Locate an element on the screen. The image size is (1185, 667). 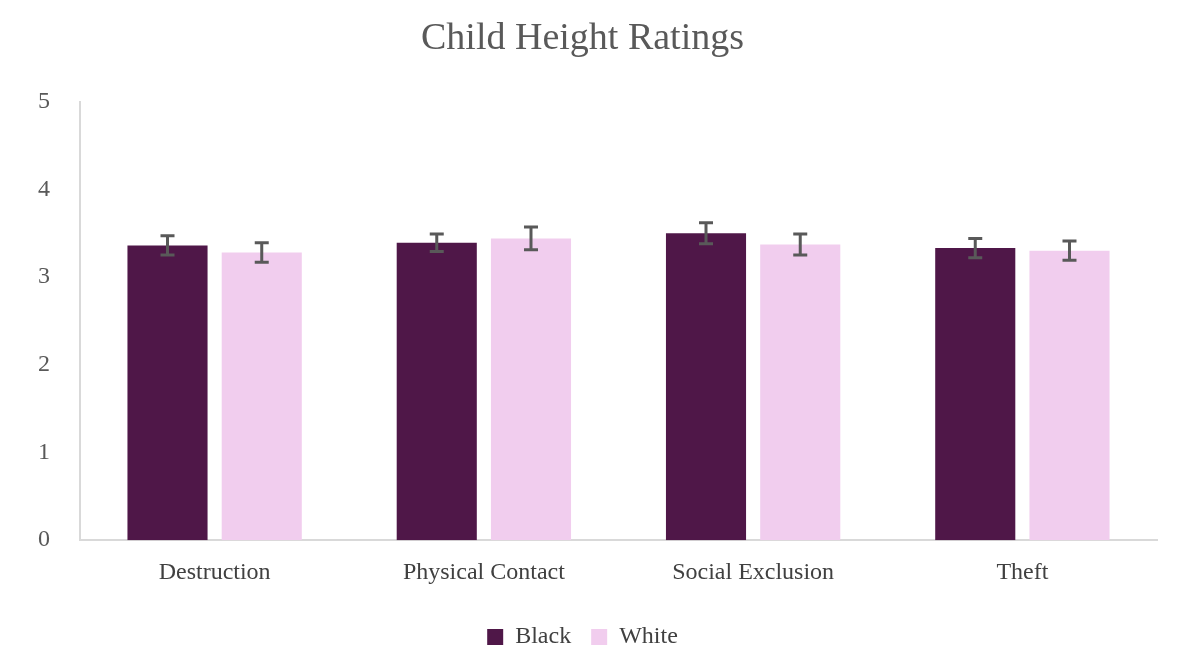
y-tick-label: 0 is located at coordinates (44, 538).